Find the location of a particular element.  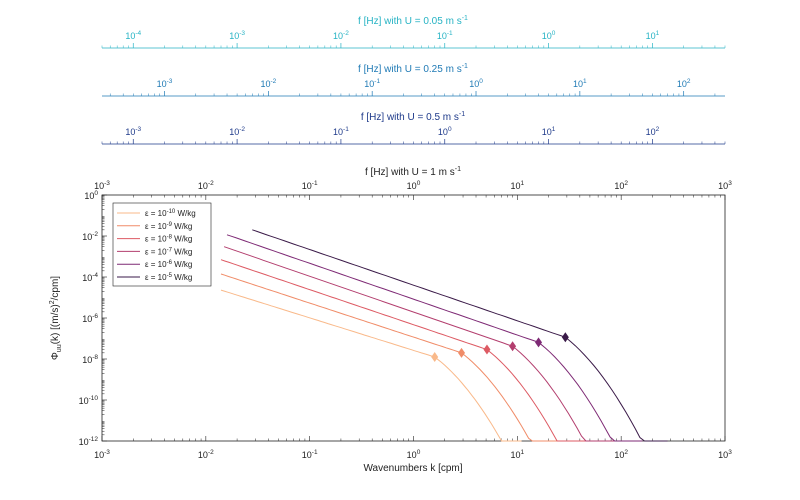

top-frequency-tick-labels: 10⁻³ 10⁻² 10⁻¹ 10⁰ 10¹ 10² 10³ is located at coordinates (413, 185).